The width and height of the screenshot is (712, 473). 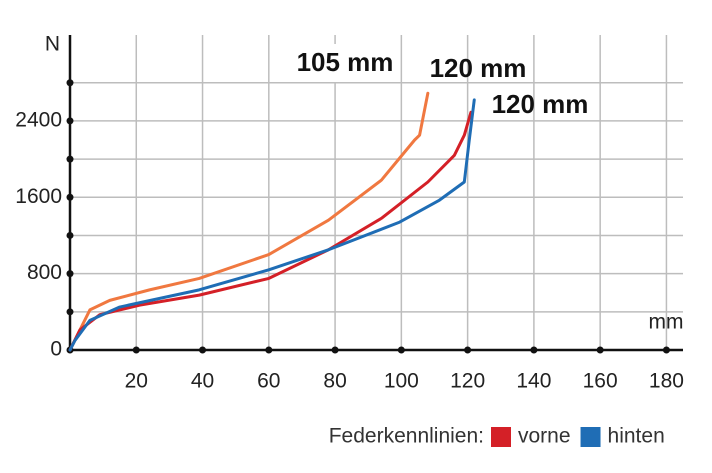 I want to click on x-tick-label: 140, so click(x=533, y=381).